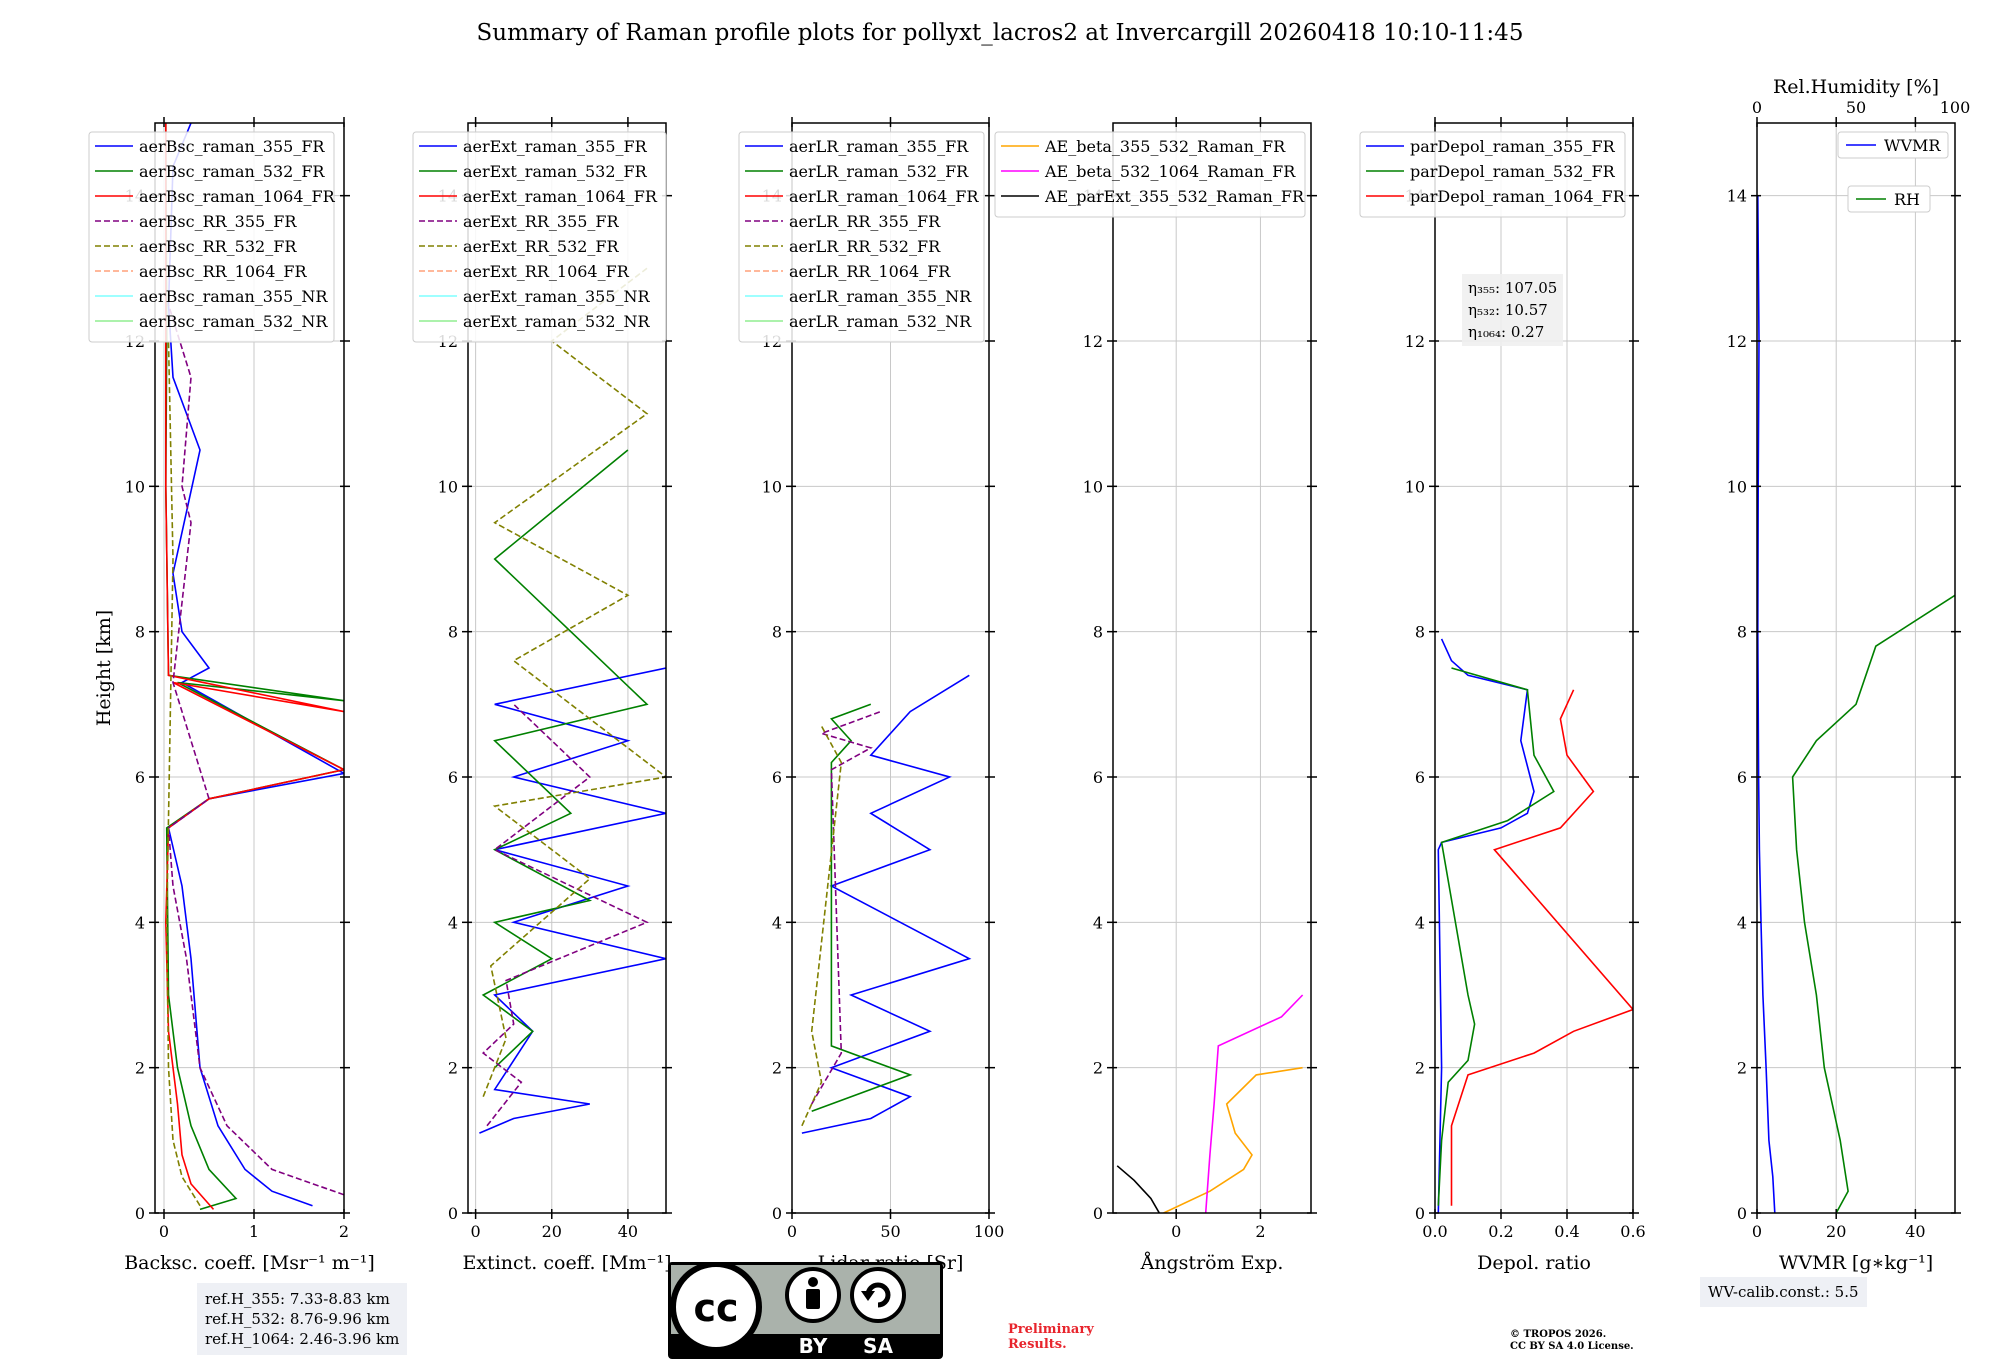 This screenshot has height=1360, width=2000. I want to click on svg-text: cc, so click(715, 1308).